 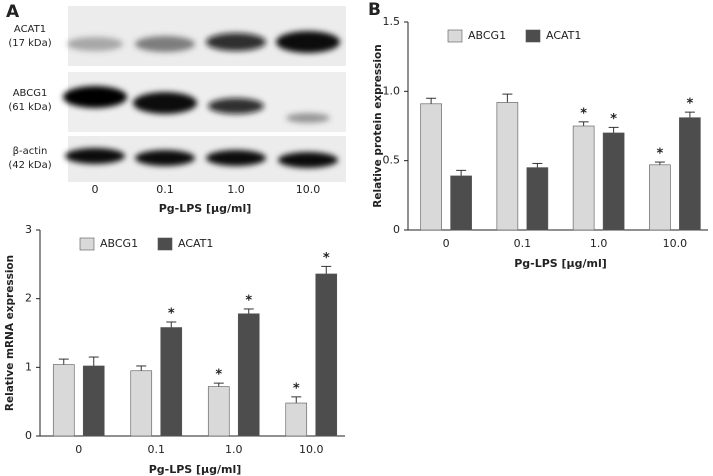 What do you see at coordinates (28, 366) in the screenshot?
I see `y-tick-label: 1` at bounding box center [28, 366].